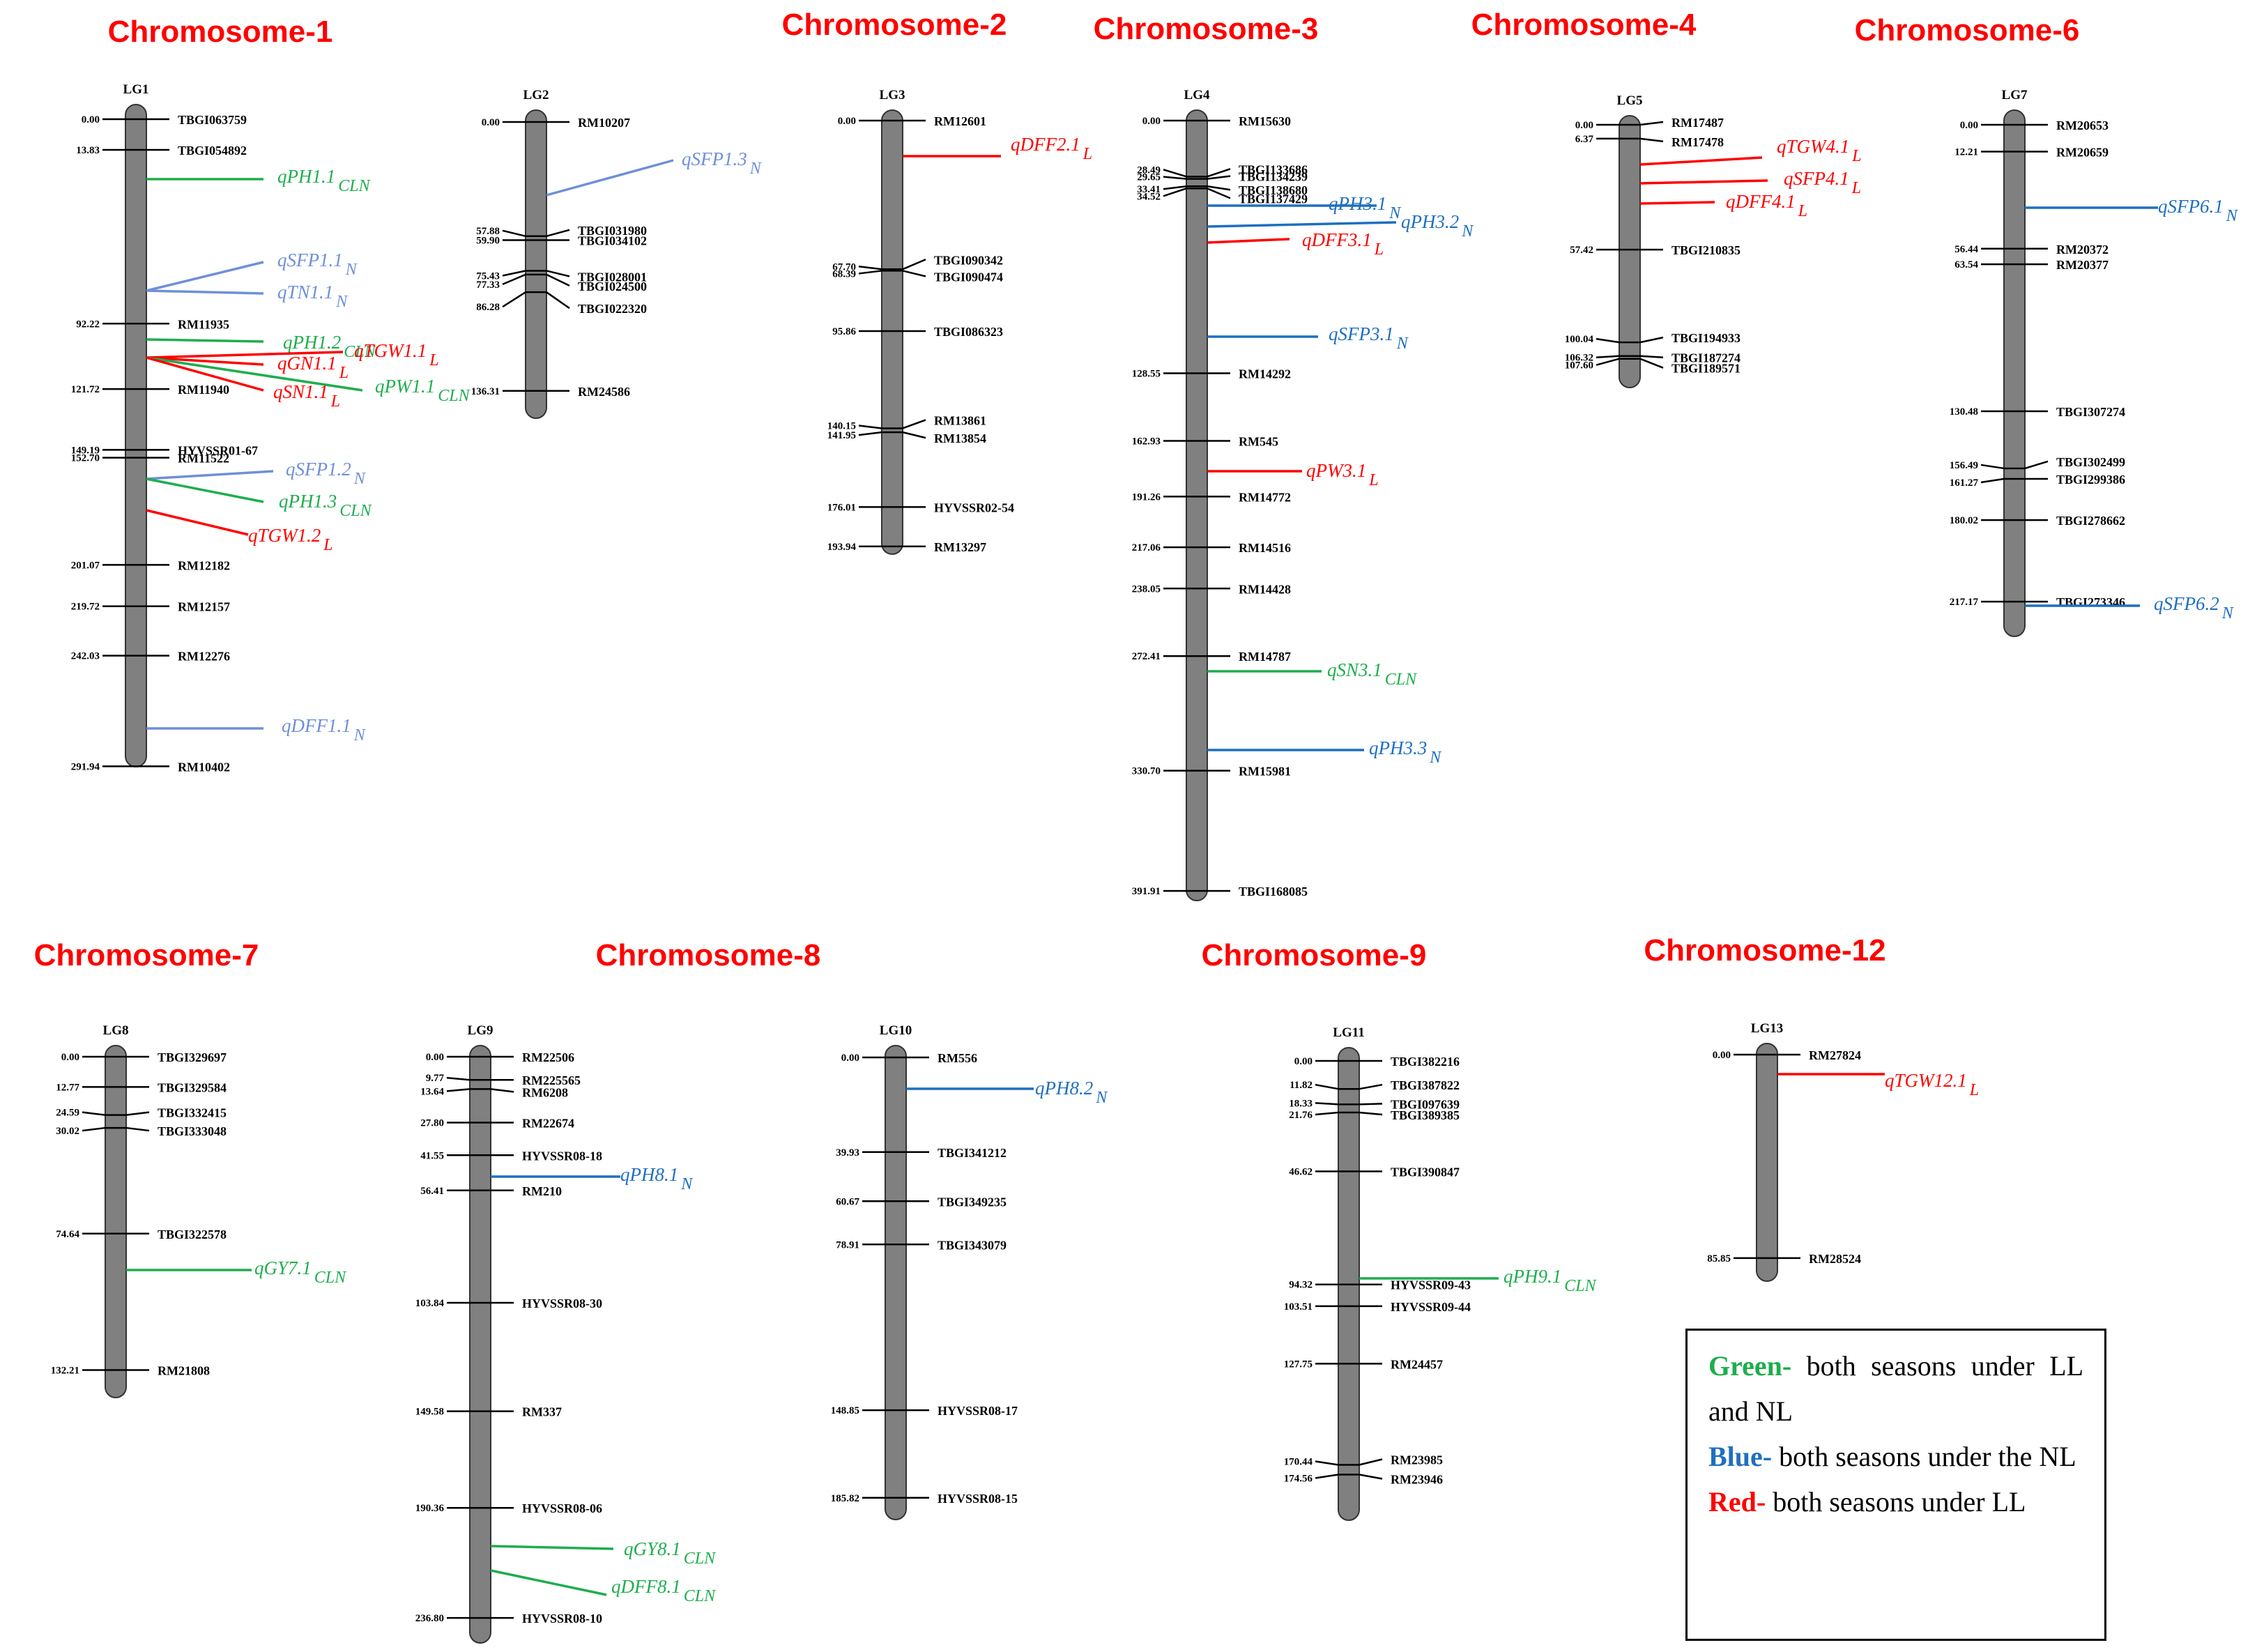 This screenshot has height=1652, width=2257. Describe the element at coordinates (1843, 1151) in the screenshot. I see `linkage-group-lg13: LG13 0.00 RM27824 85.85 RM28524 qTGW12.1 L` at that location.